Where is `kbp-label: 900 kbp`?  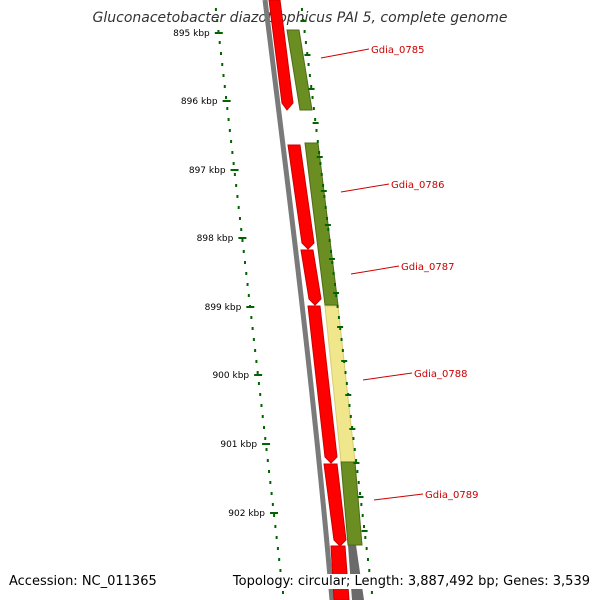
kbp-label: 900 kbp is located at coordinates (230, 376).